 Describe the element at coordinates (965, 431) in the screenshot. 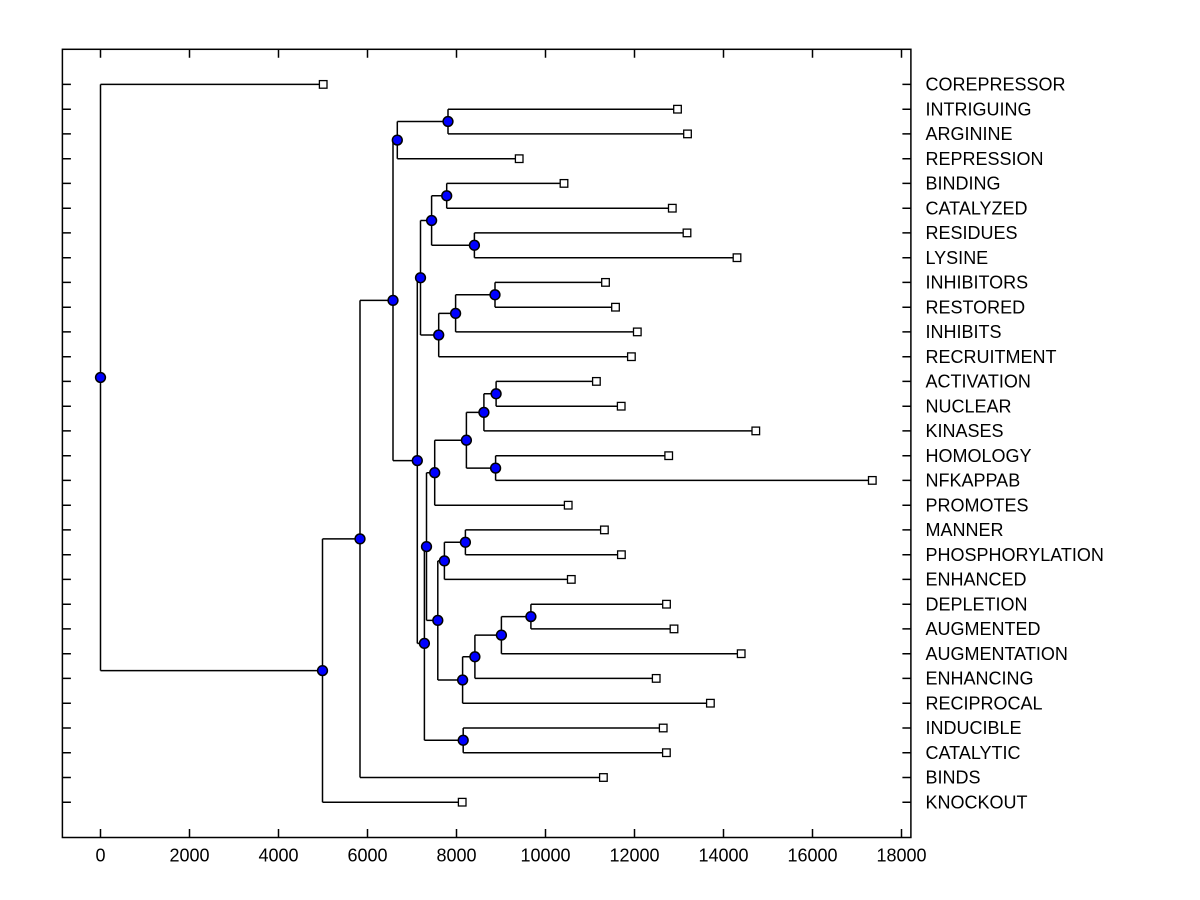

I see `svg-text: KINASES` at that location.